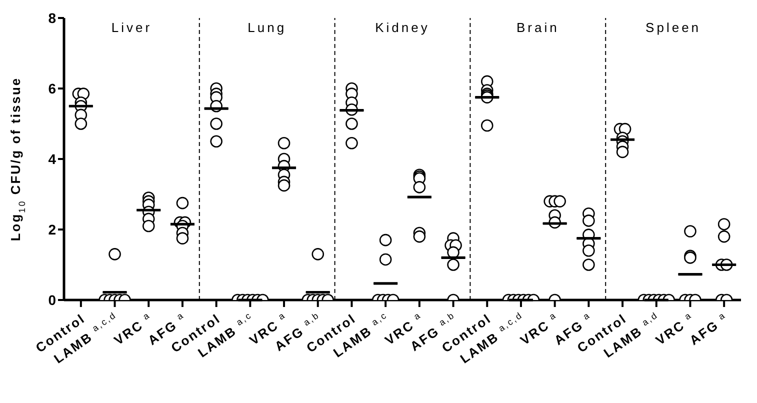 Image resolution: width=757 pixels, height=403 pixels. What do you see at coordinates (52, 18) in the screenshot?
I see `y-tick-label: 8` at bounding box center [52, 18].